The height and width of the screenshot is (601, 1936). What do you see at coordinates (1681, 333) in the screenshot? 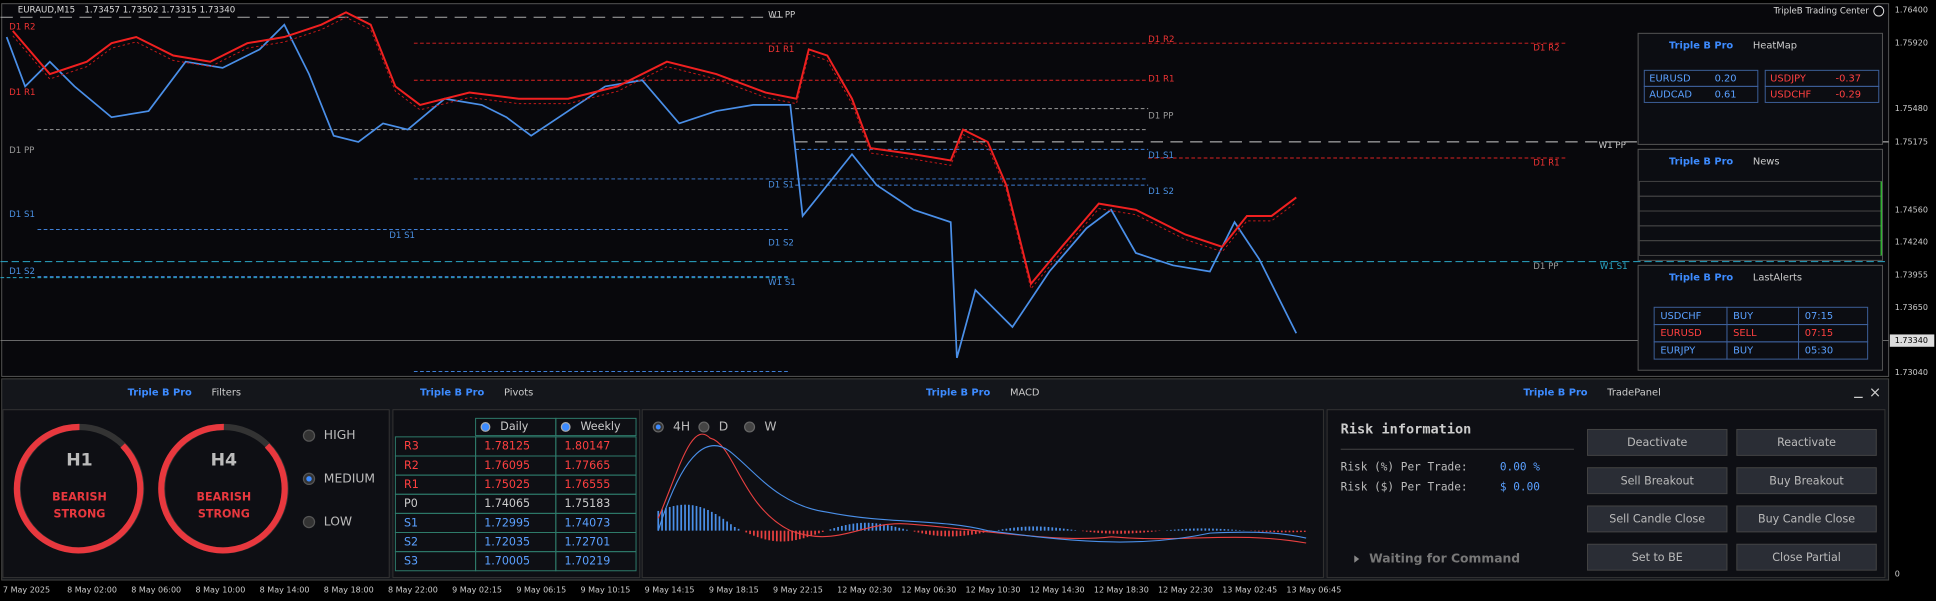
I see `alert-value: EURUSD` at bounding box center [1681, 333].